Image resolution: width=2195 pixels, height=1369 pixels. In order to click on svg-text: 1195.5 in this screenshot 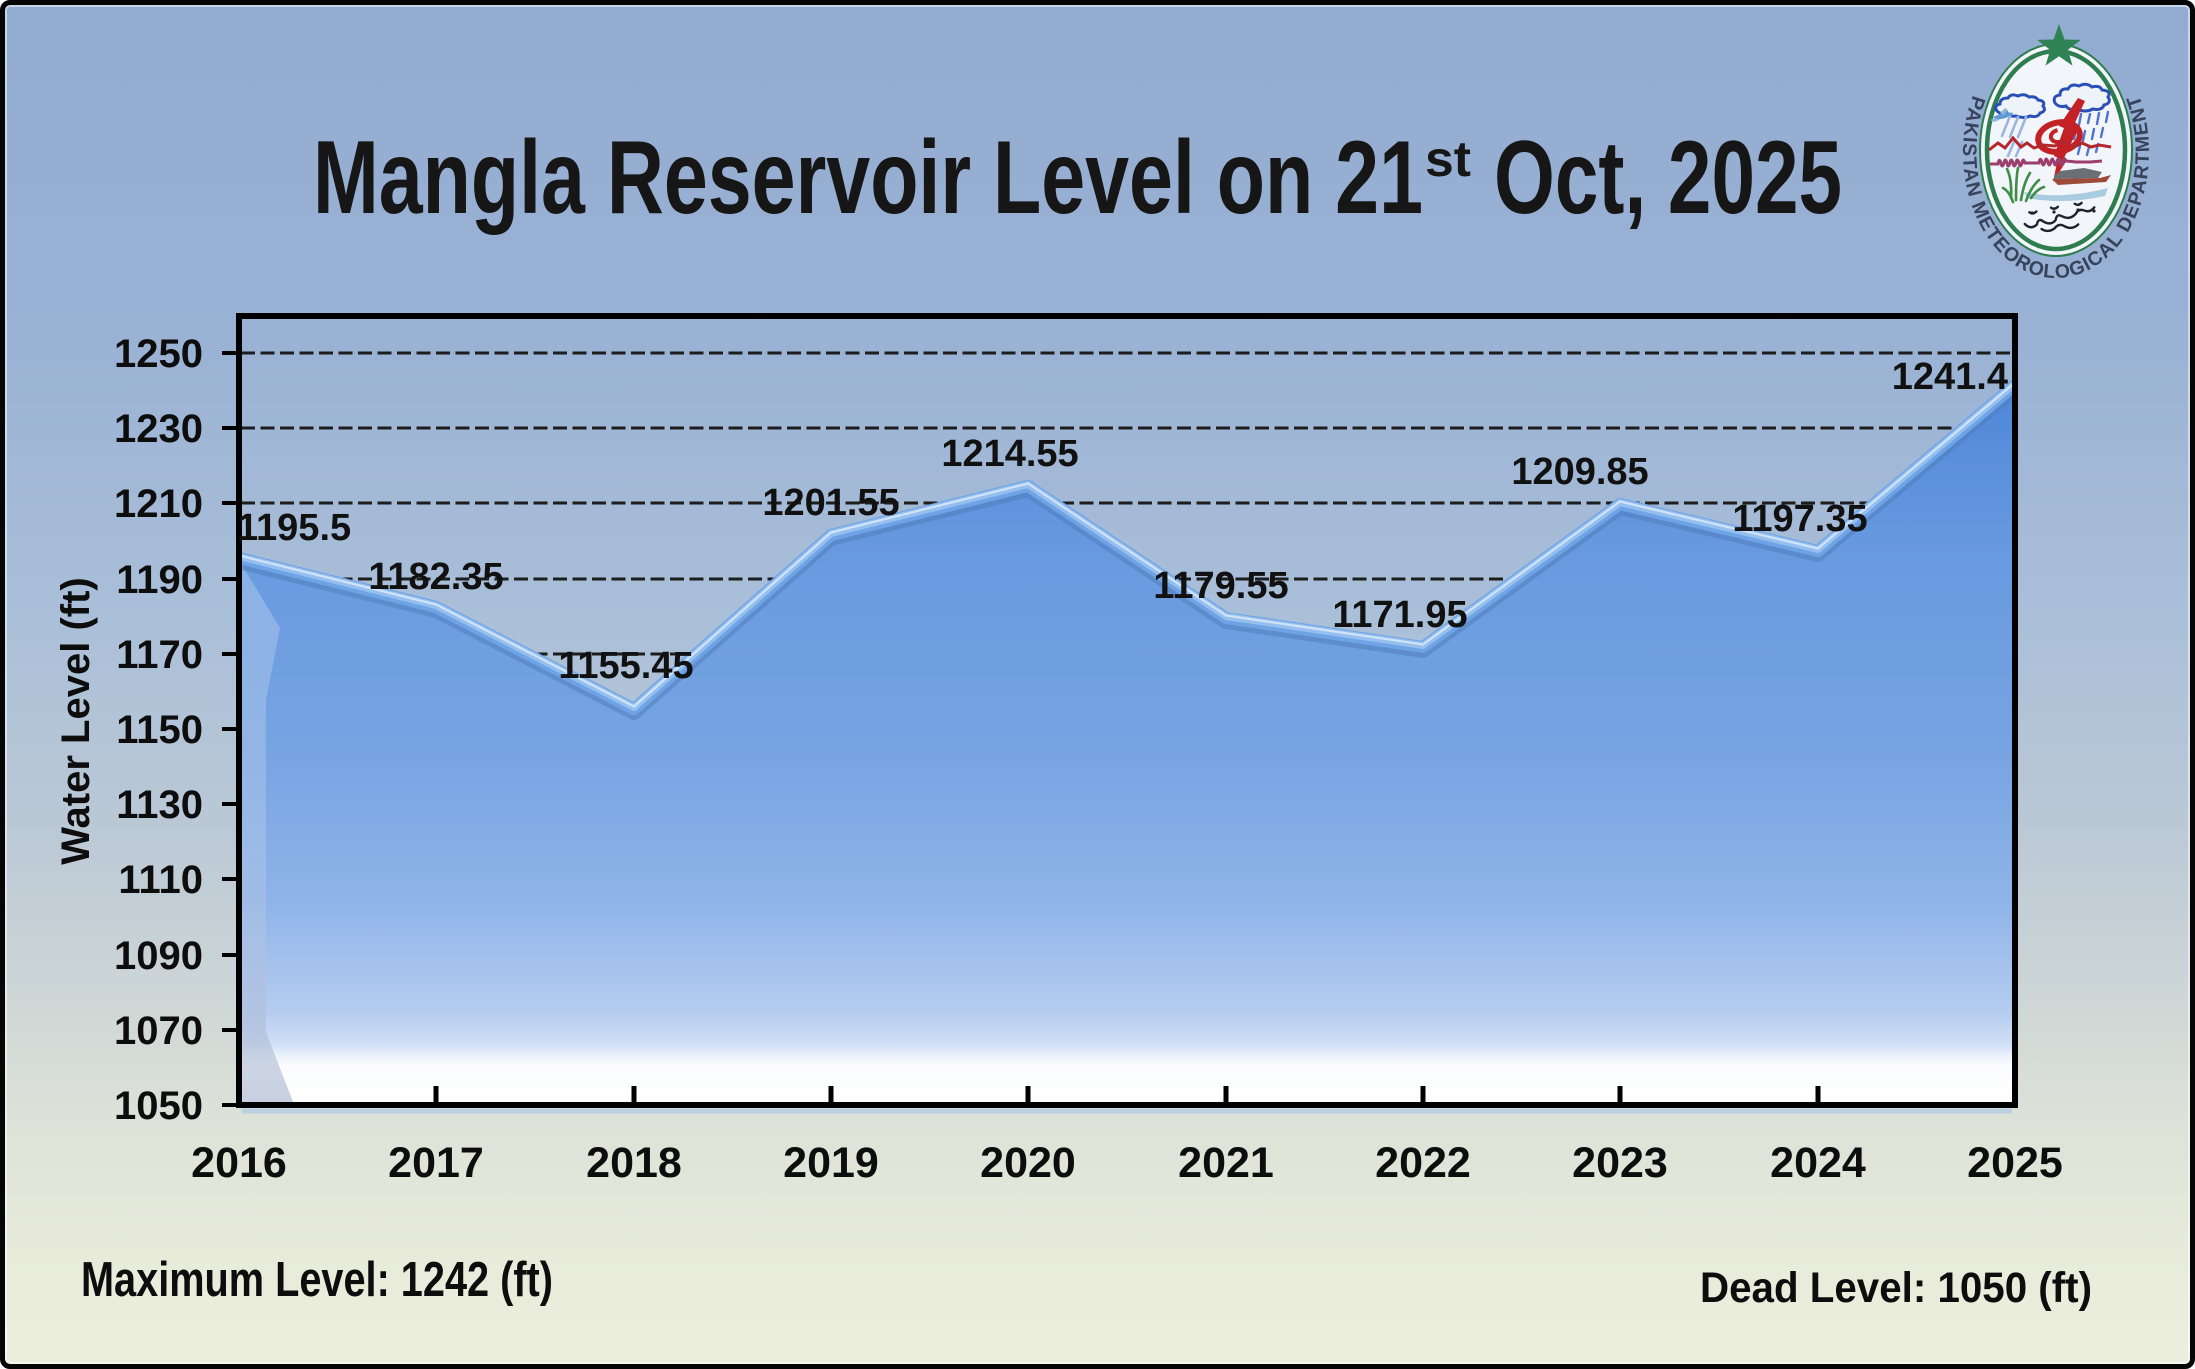, I will do `click(294, 528)`.